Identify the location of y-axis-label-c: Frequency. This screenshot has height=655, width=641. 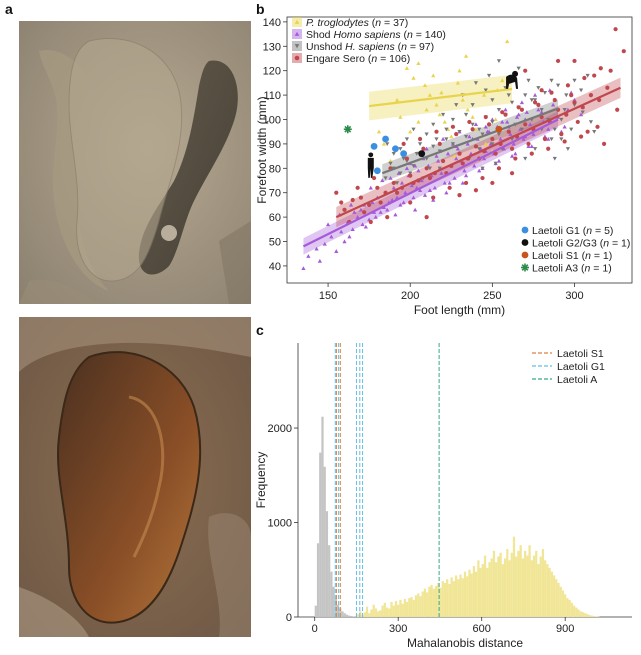
(261, 480).